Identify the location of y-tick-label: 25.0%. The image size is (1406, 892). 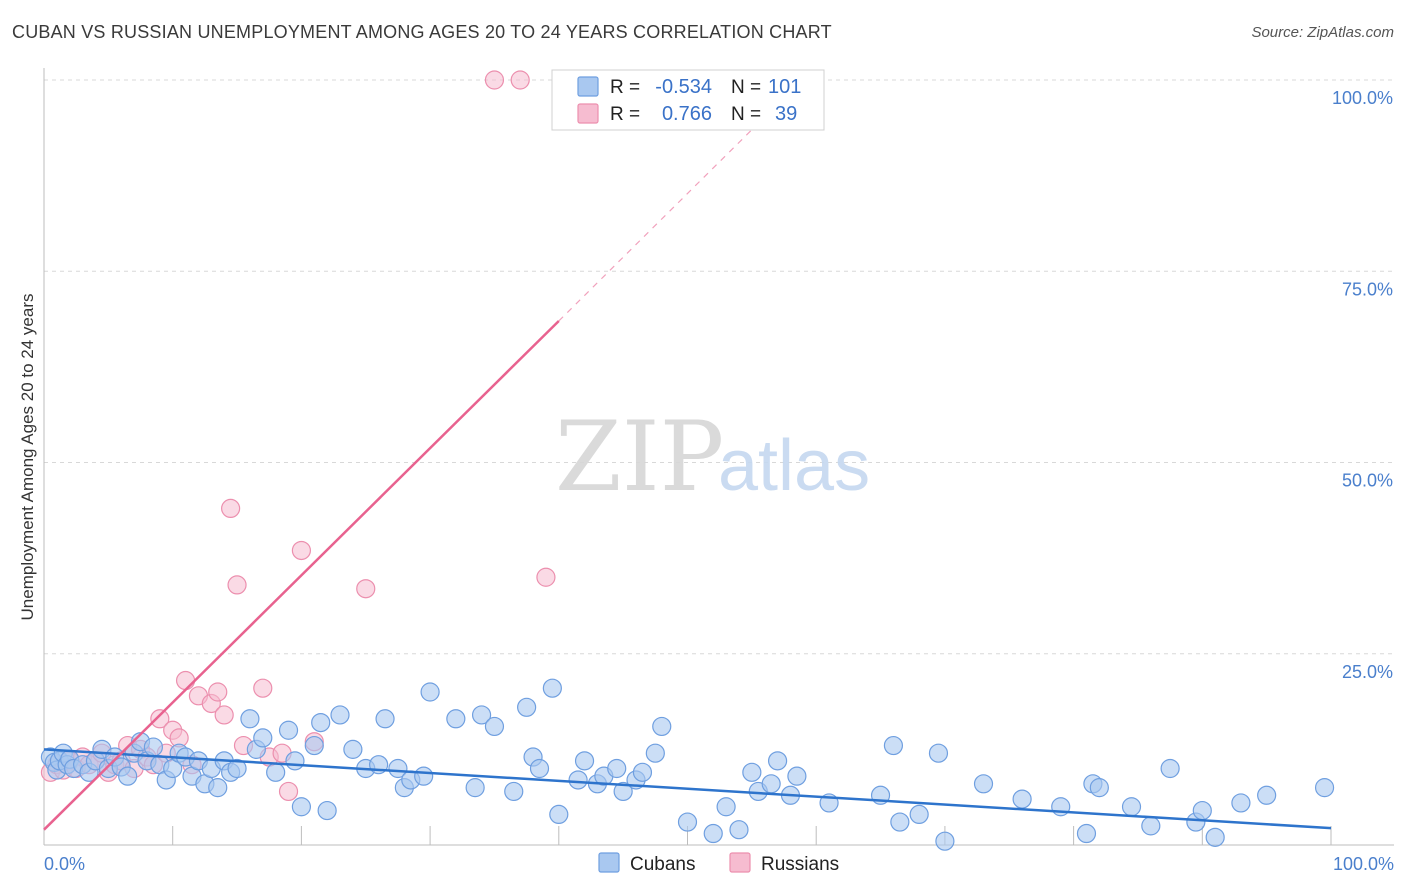
(1367, 672).